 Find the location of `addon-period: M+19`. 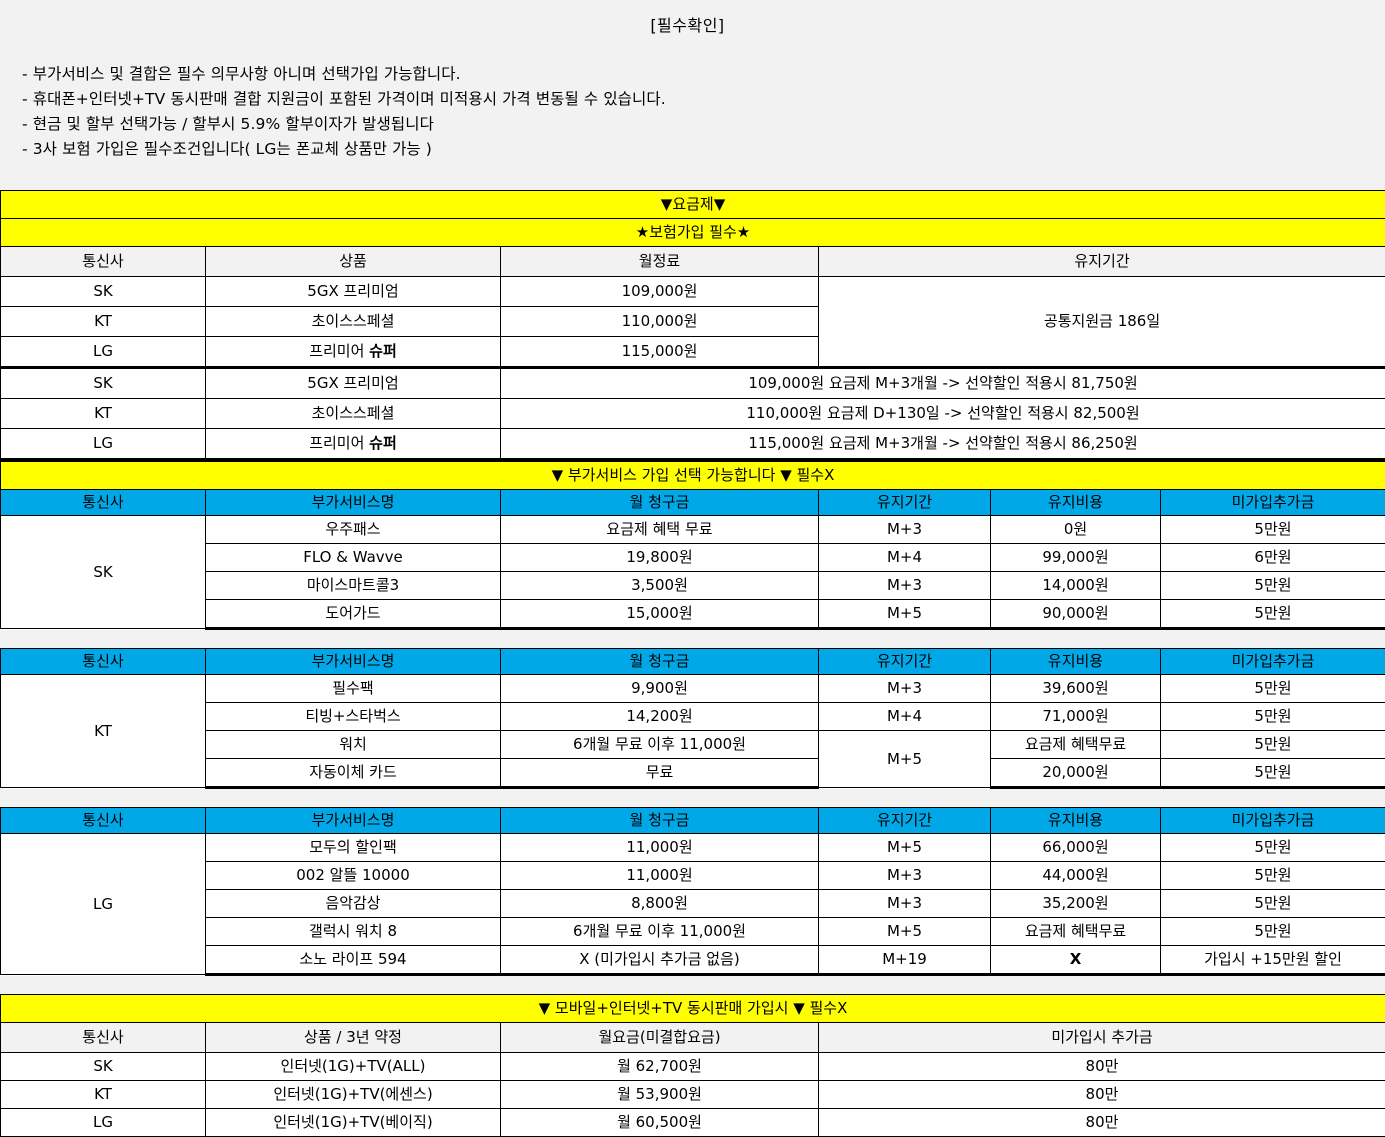

addon-period: M+19 is located at coordinates (905, 960).